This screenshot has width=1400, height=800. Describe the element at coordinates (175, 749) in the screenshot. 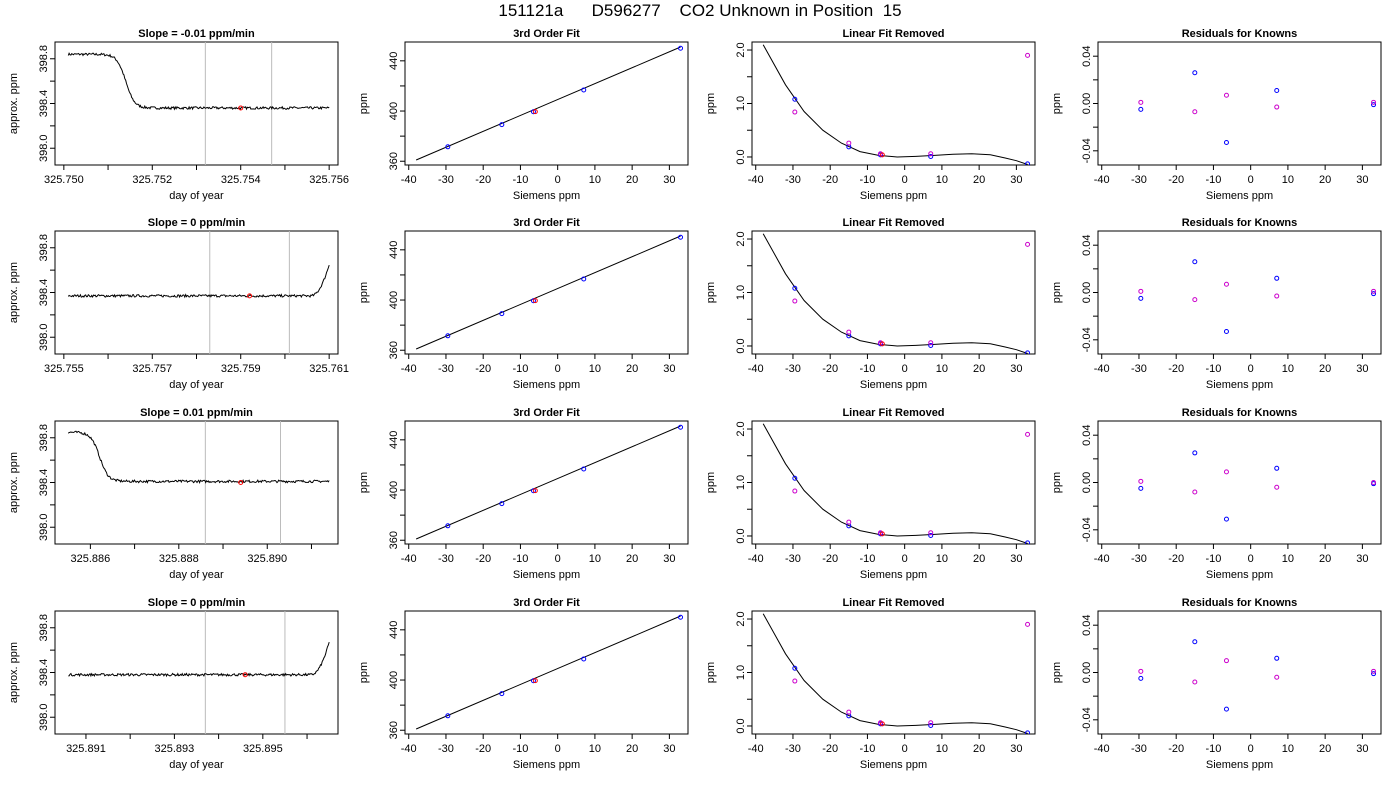

I see `x-tick-label: 325.893` at that location.